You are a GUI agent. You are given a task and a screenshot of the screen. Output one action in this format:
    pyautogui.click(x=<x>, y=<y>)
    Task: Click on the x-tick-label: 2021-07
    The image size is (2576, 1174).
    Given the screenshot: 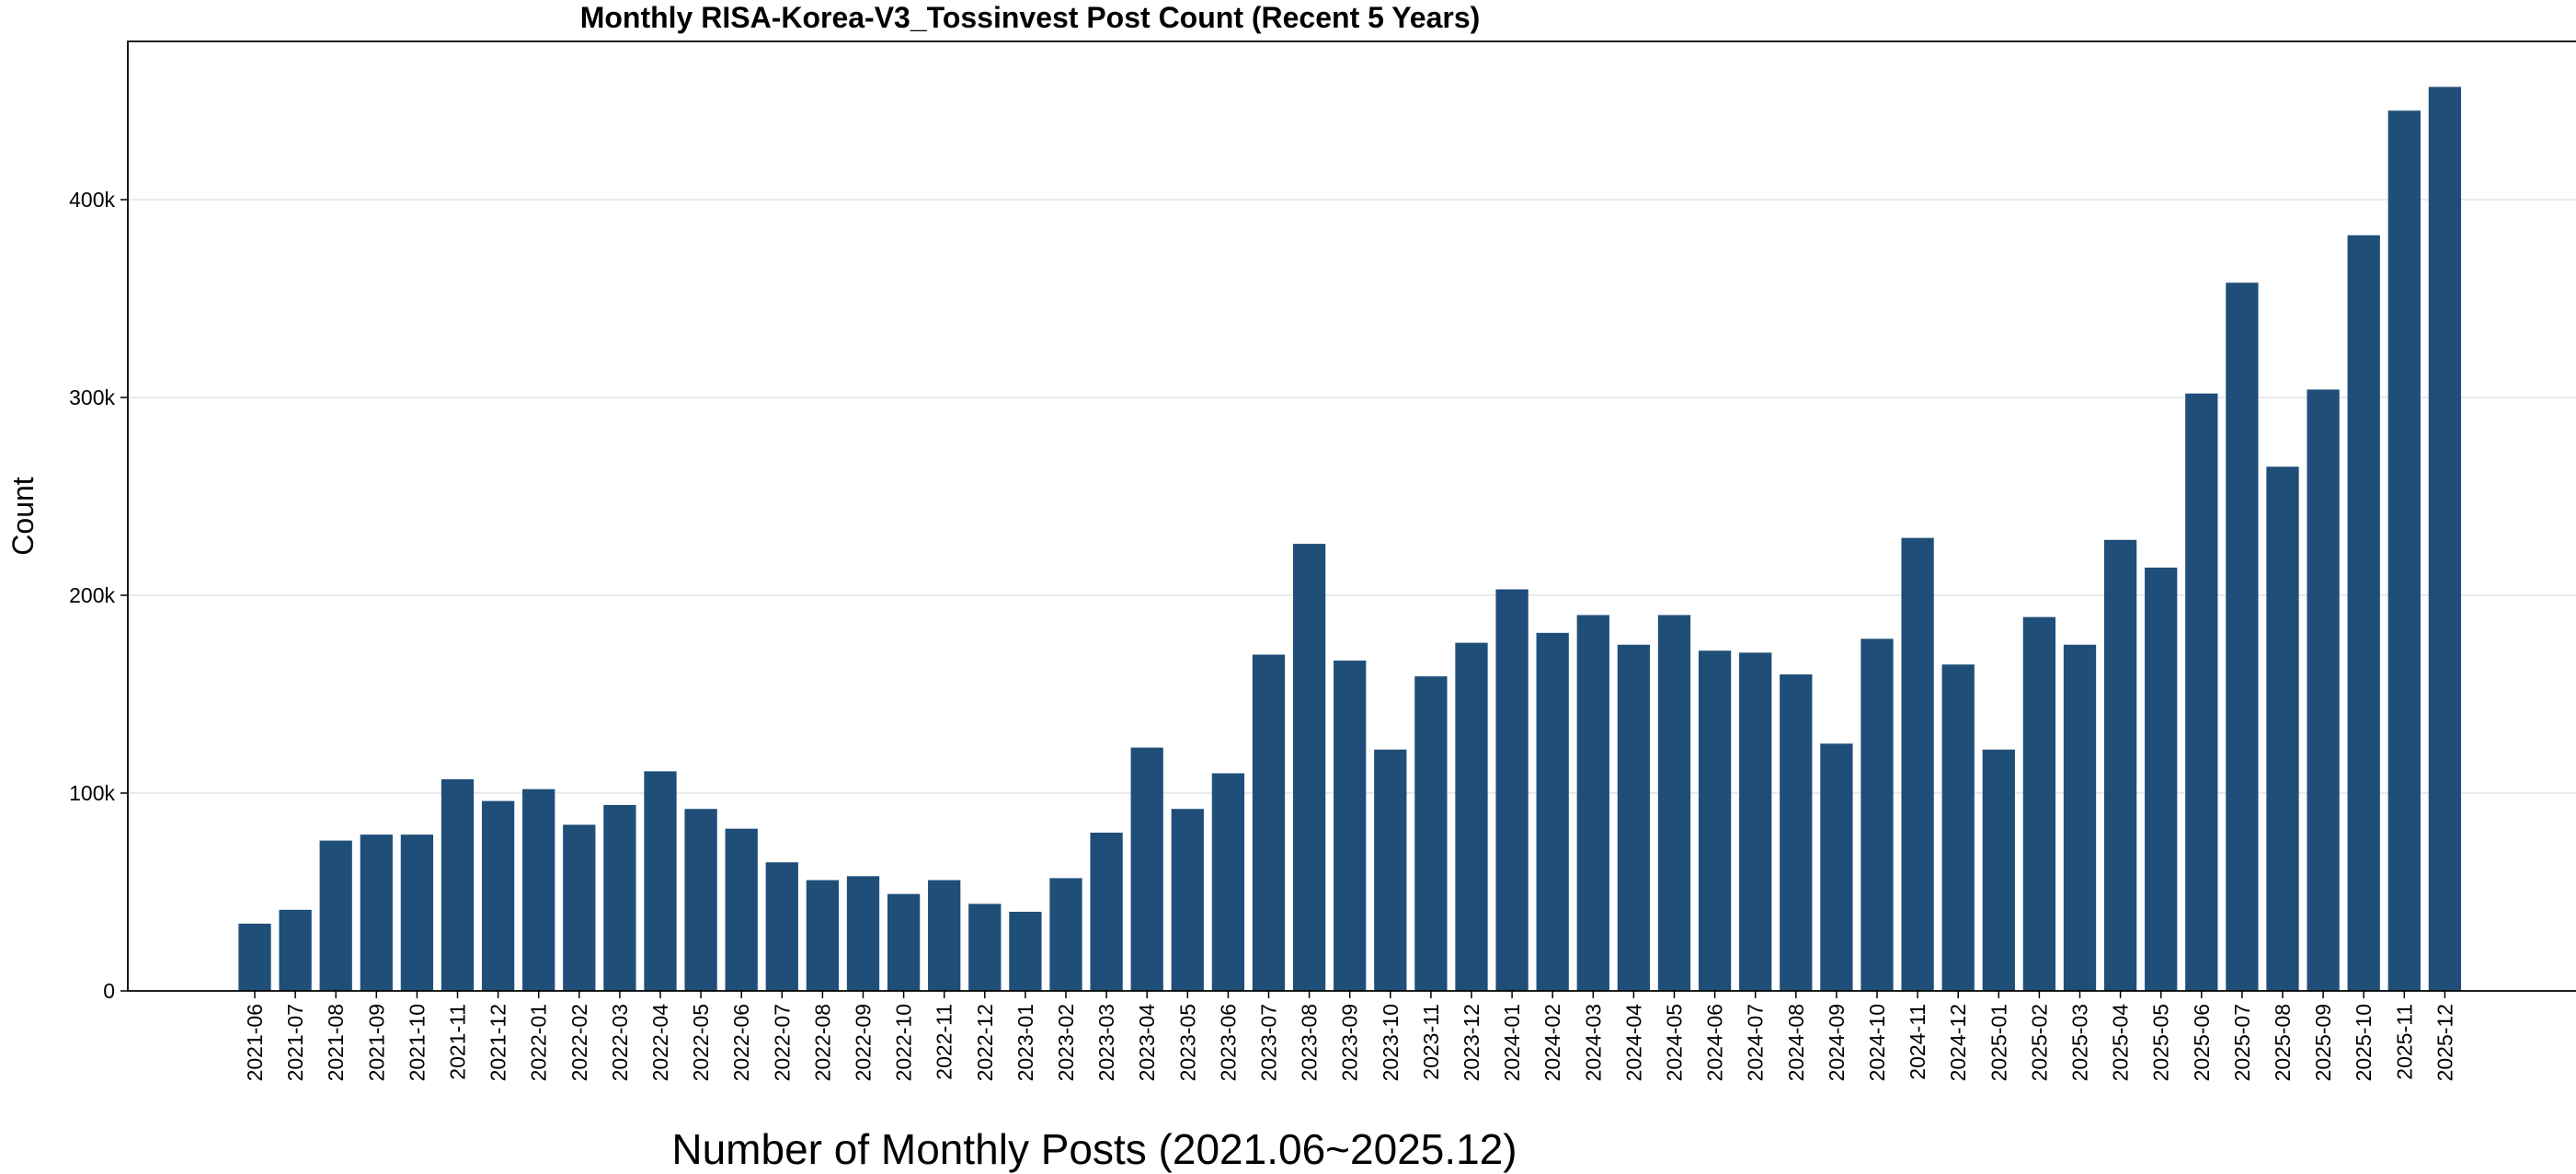 What is the action you would take?
    pyautogui.click(x=295, y=1042)
    